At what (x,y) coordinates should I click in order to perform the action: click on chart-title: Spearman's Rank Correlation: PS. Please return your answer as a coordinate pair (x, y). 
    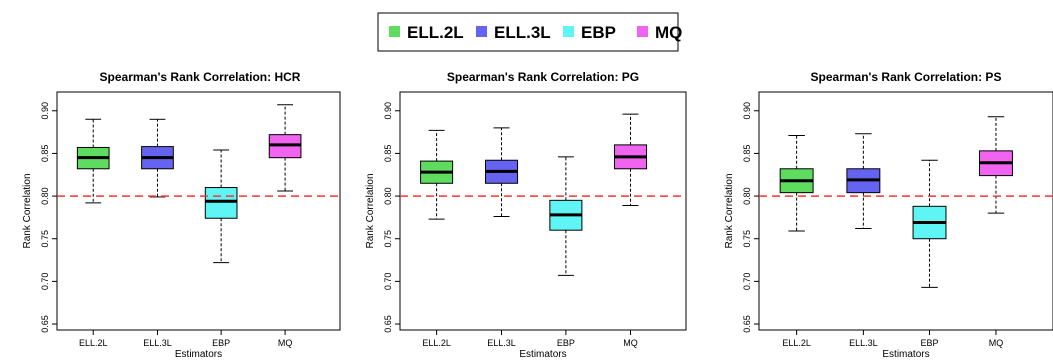
    Looking at the image, I should click on (906, 77).